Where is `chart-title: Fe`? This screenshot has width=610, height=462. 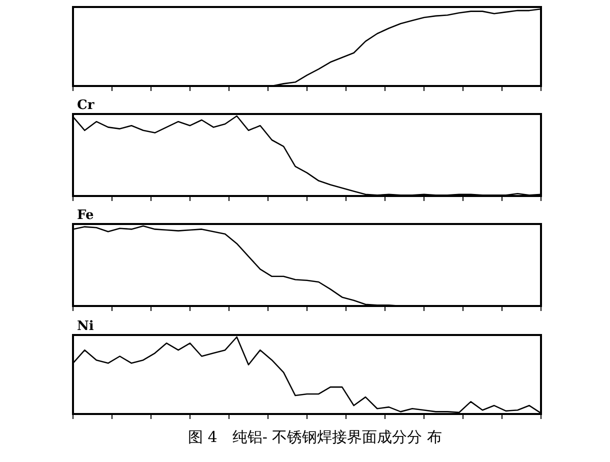
chart-title: Fe is located at coordinates (85, 215).